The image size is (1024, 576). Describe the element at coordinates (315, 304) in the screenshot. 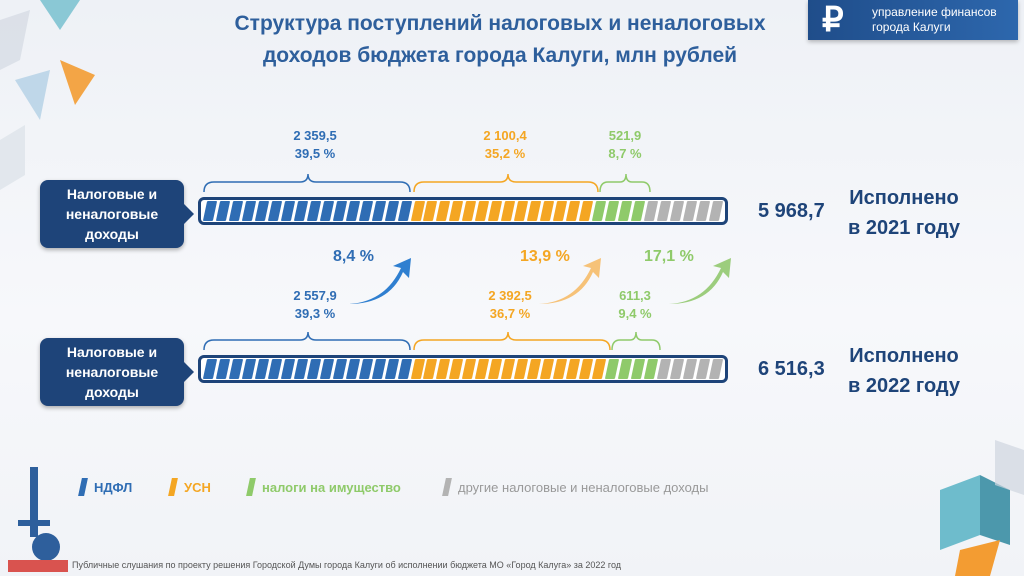

I see `ndfl-value-2022: 2 557,9 39,3 %` at that location.